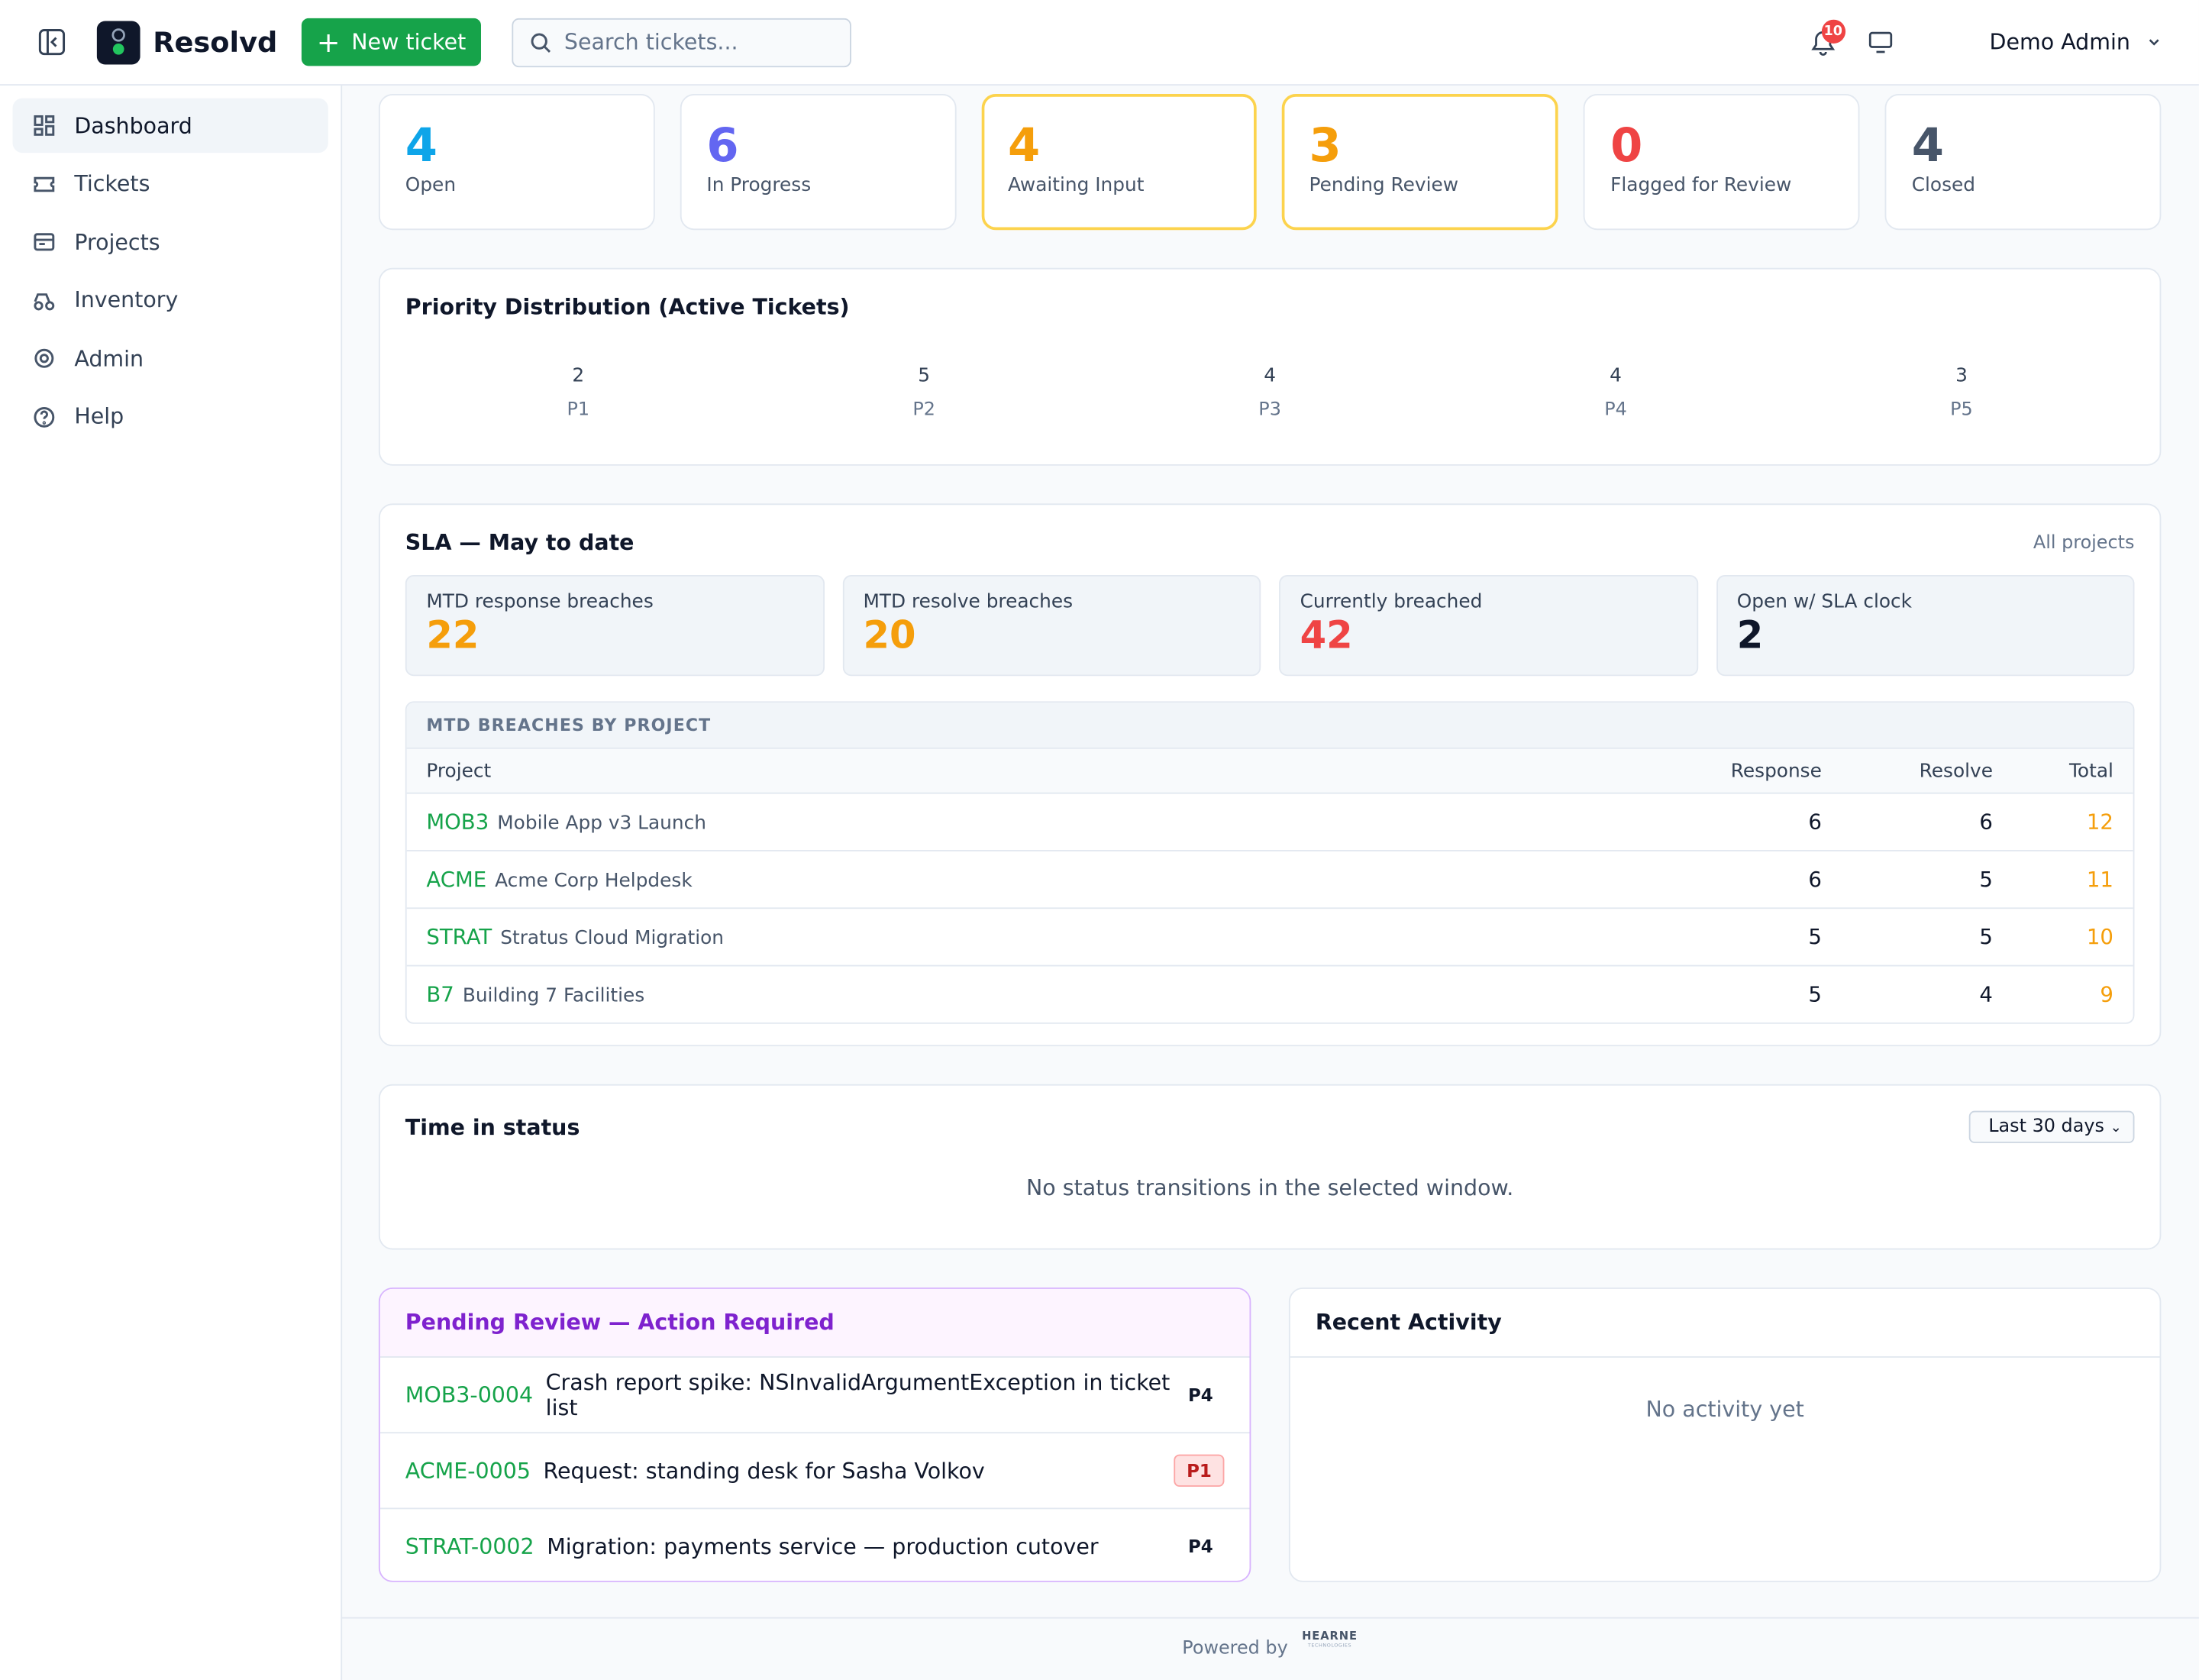  What do you see at coordinates (1040, 822) in the screenshot?
I see `project-cell: MOB3 Mobile App v3 Launch` at bounding box center [1040, 822].